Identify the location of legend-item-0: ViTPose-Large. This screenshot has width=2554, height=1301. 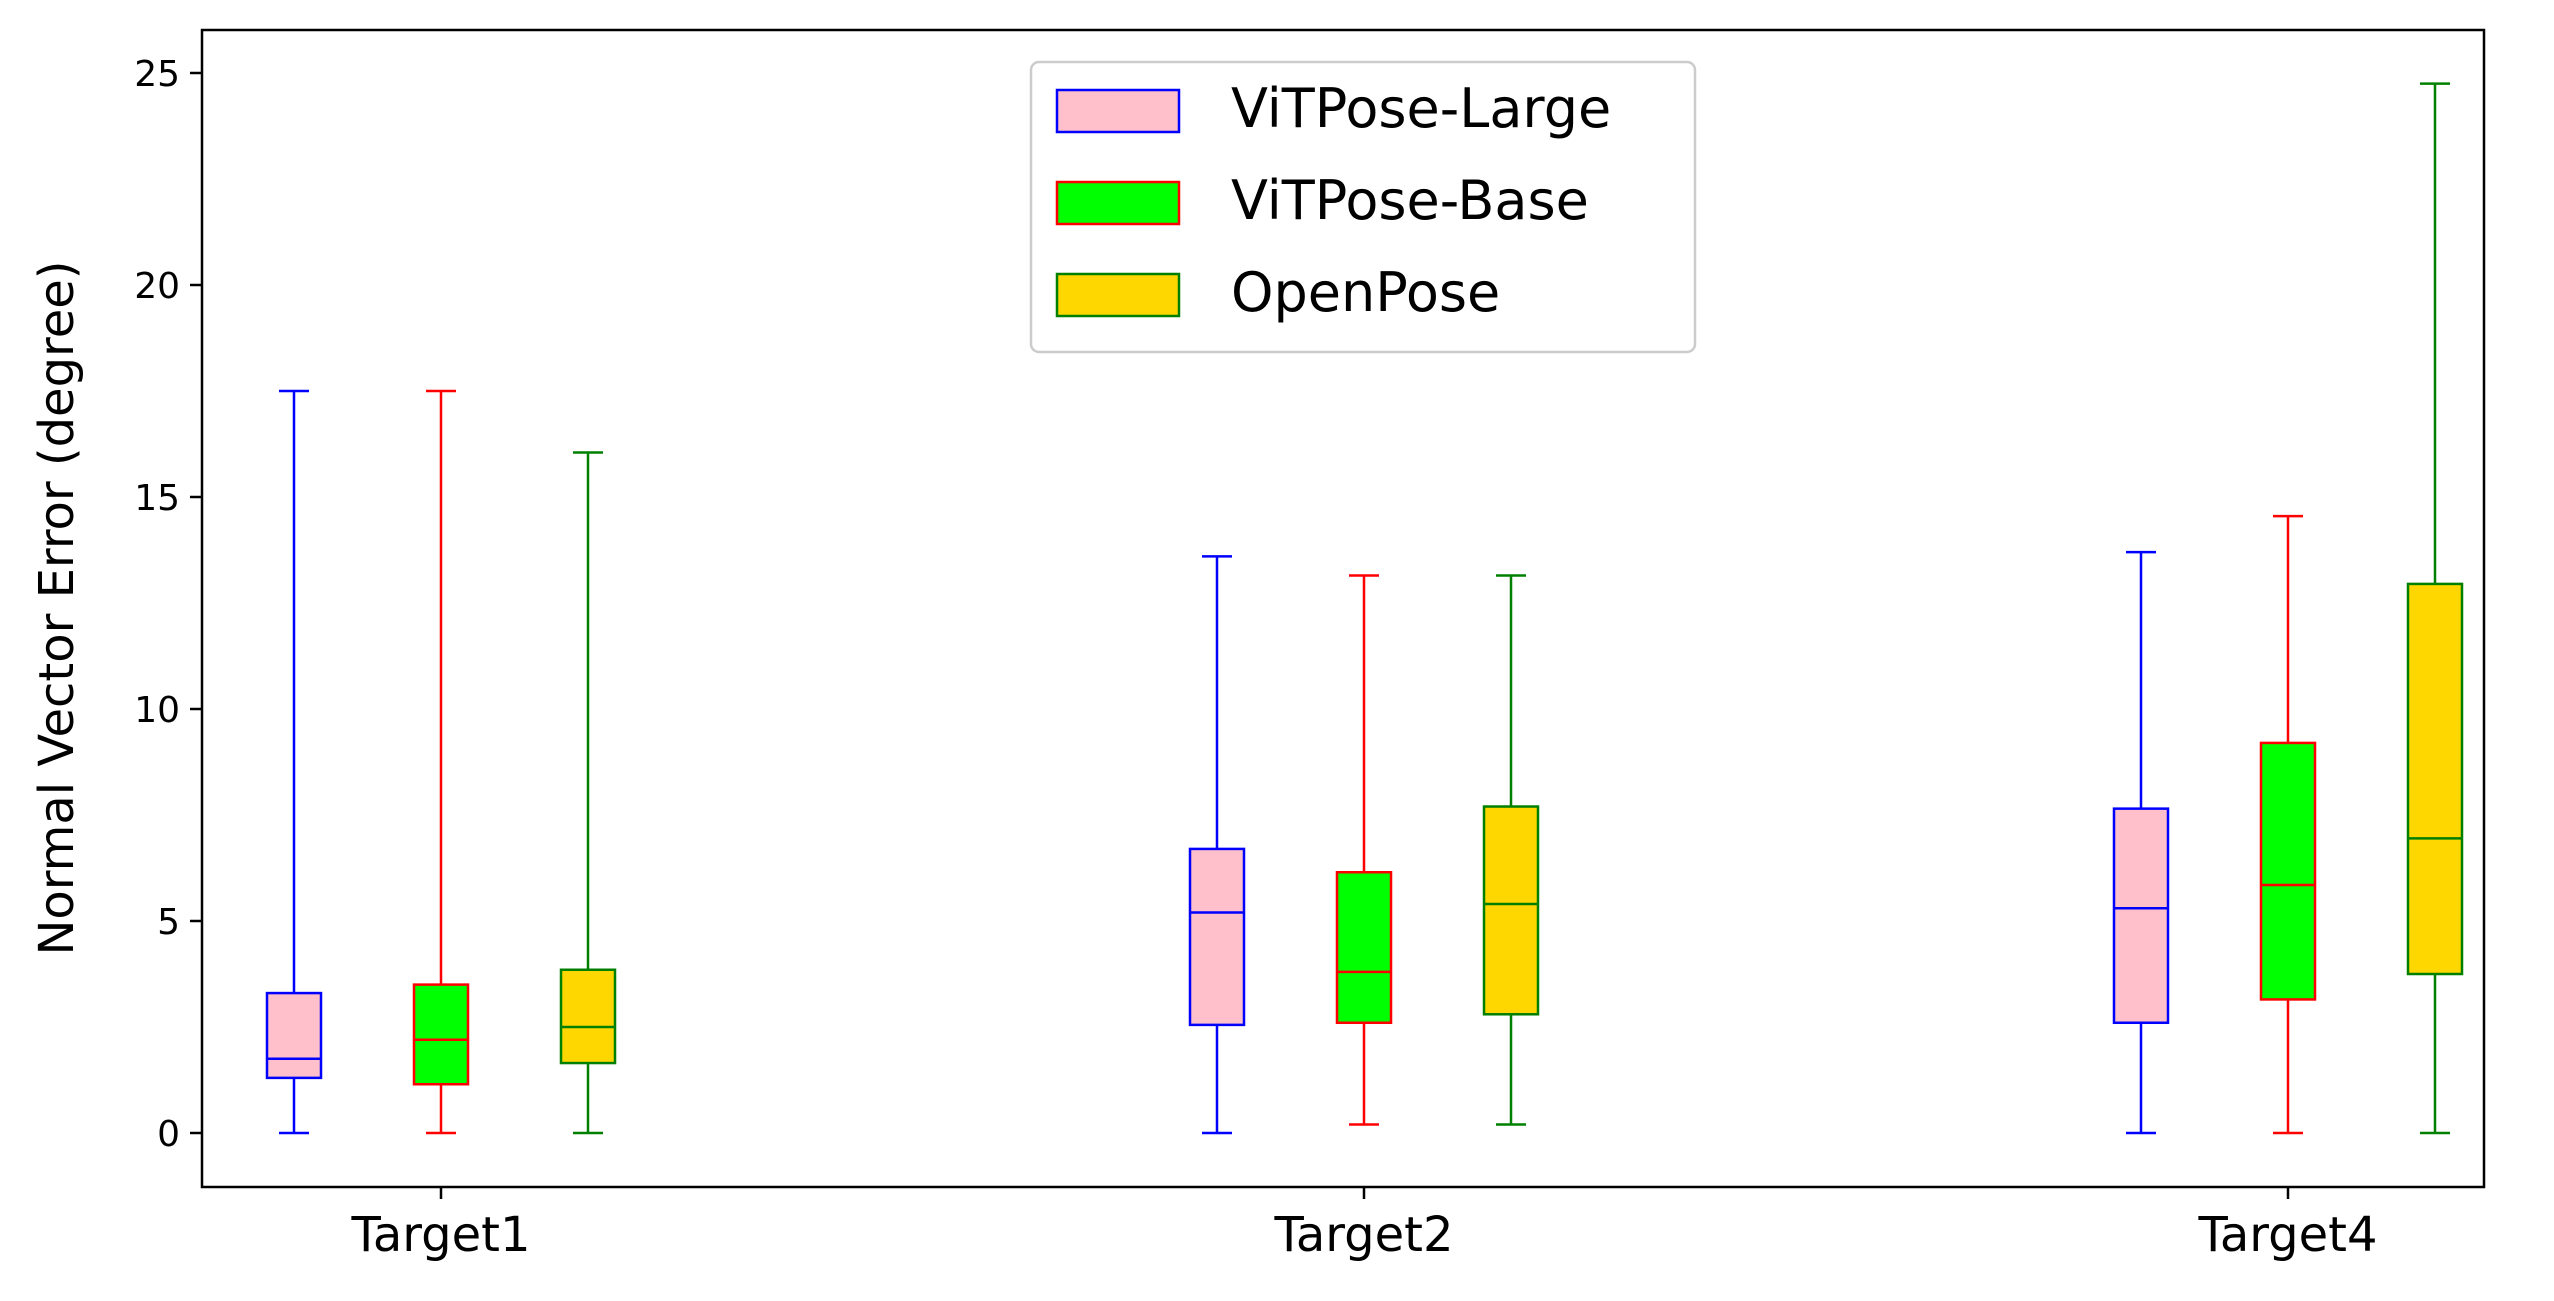
(1333, 108).